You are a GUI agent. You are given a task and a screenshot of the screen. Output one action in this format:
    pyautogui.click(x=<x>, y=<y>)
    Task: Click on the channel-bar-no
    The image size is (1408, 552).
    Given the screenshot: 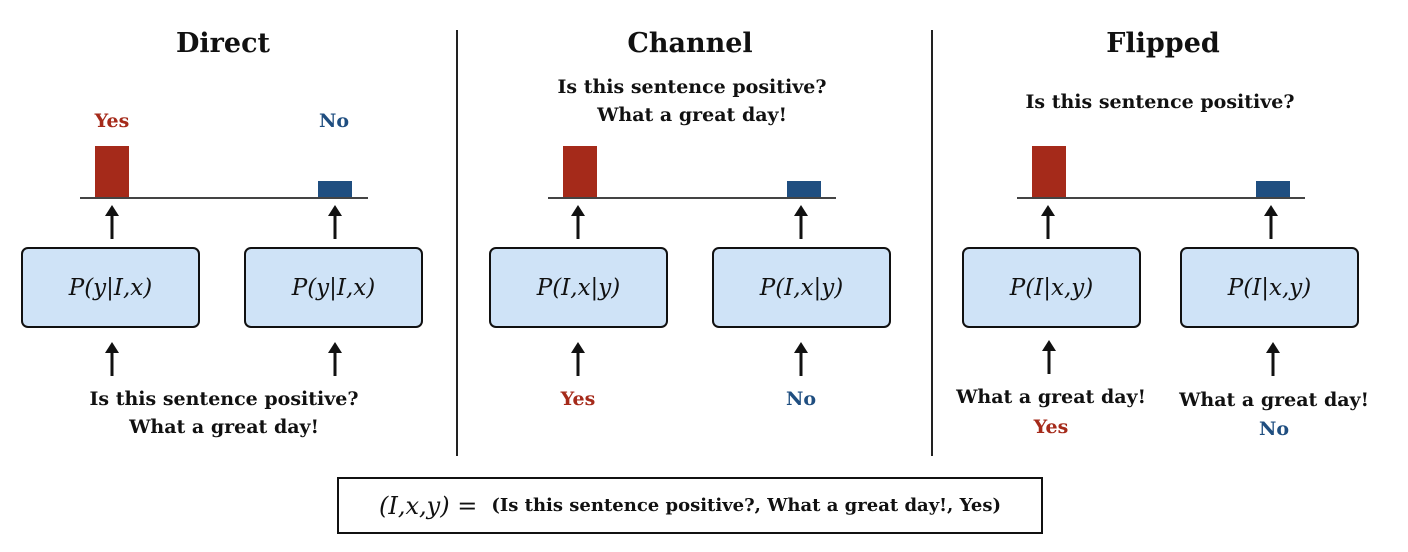 What is the action you would take?
    pyautogui.click(x=804, y=189)
    